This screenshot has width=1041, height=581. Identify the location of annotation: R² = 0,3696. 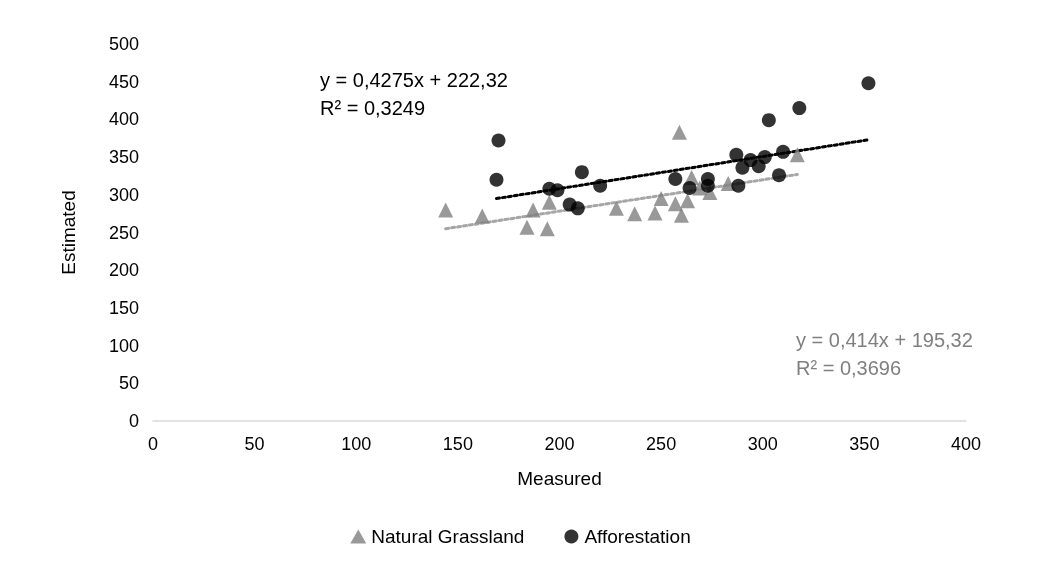
(849, 368).